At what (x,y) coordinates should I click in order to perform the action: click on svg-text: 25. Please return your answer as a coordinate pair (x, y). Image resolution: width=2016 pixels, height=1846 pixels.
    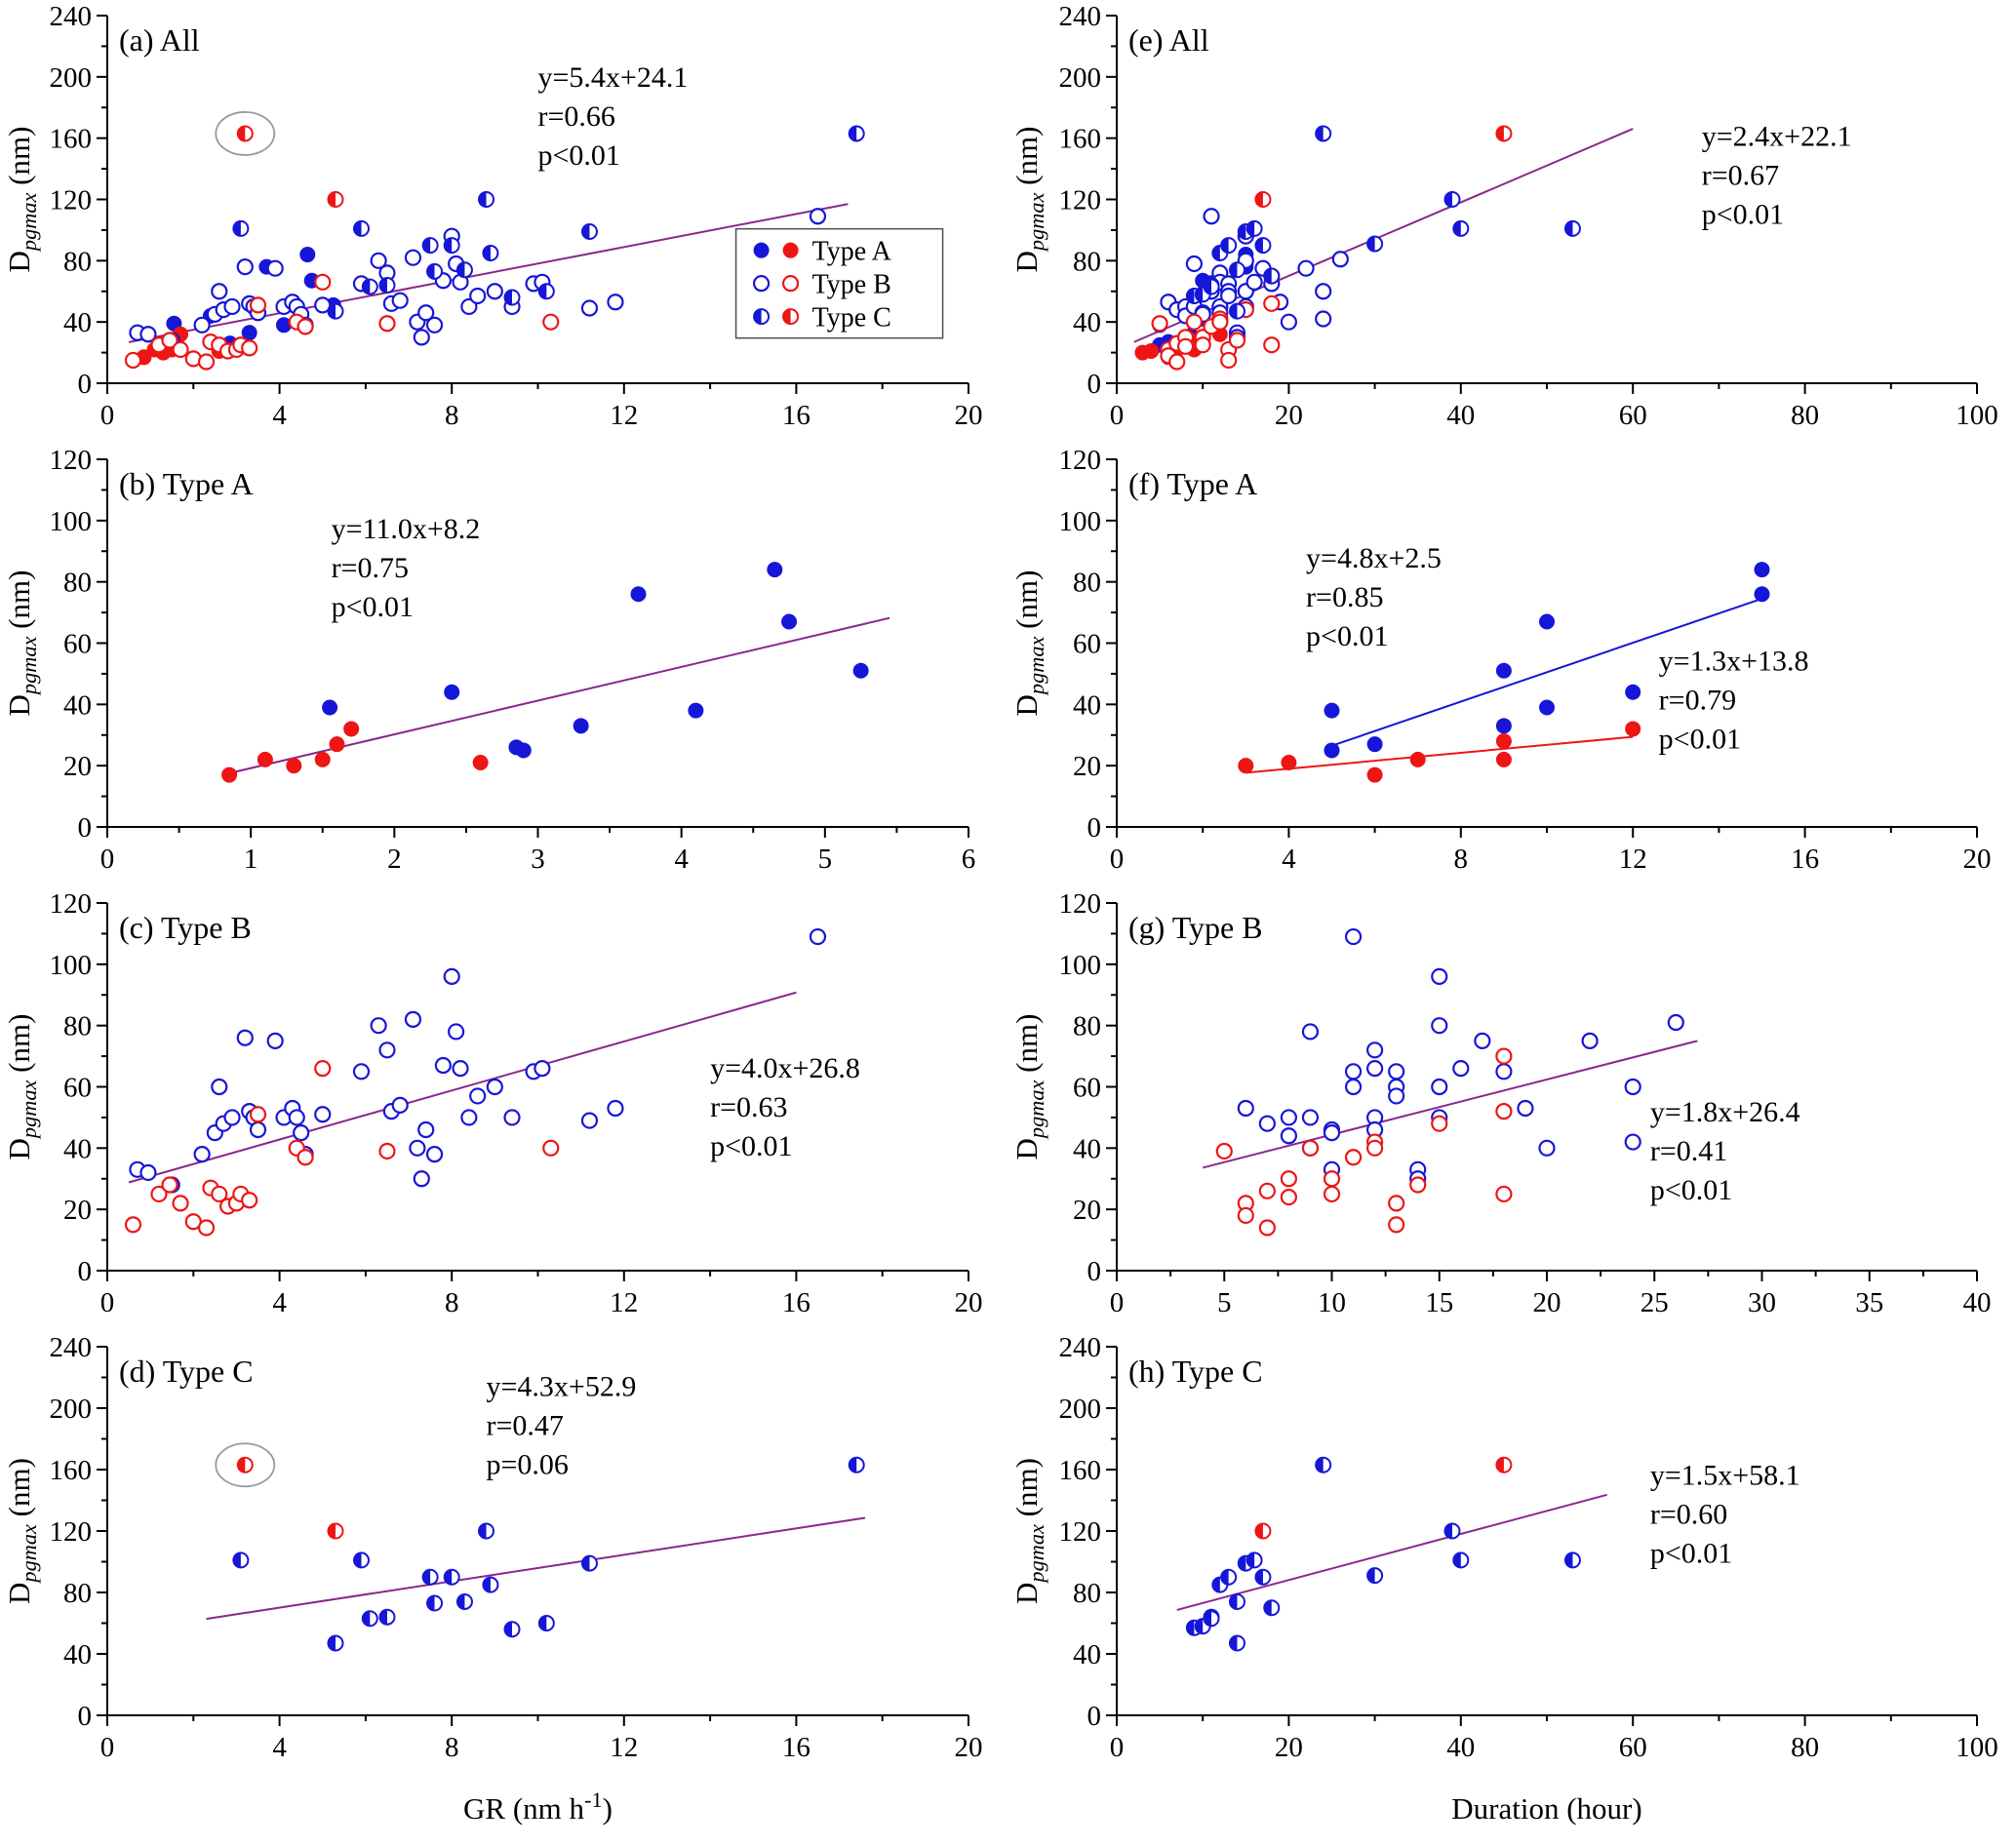
    Looking at the image, I should click on (1655, 1302).